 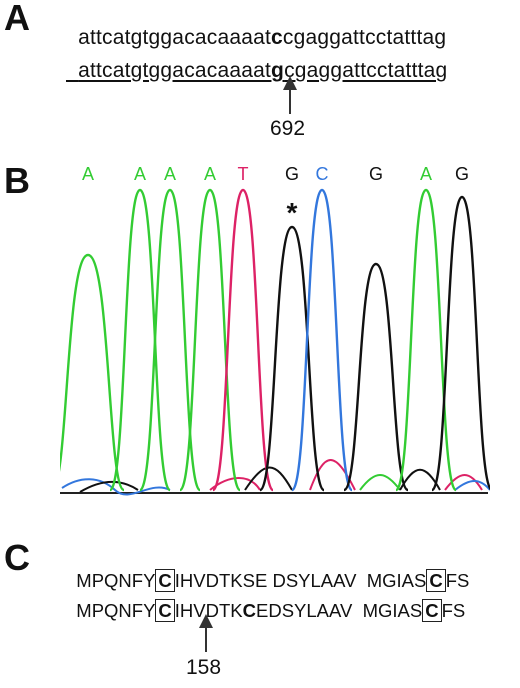 I want to click on panel-a-arrow, so click(x=290, y=95).